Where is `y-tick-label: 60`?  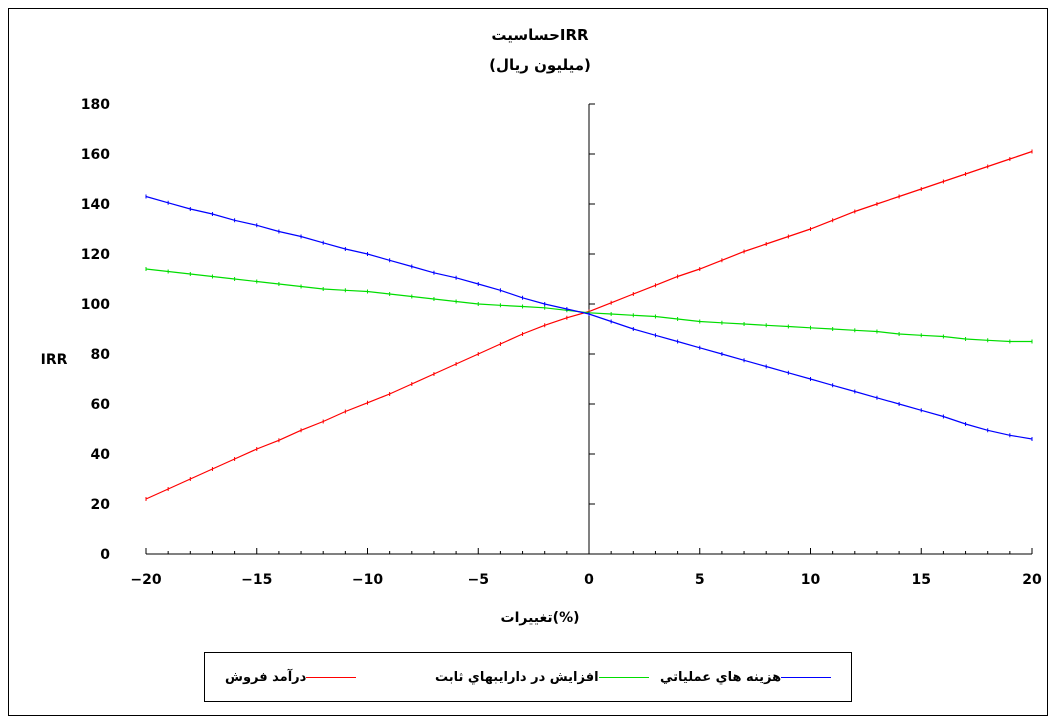
y-tick-label: 60 is located at coordinates (101, 405).